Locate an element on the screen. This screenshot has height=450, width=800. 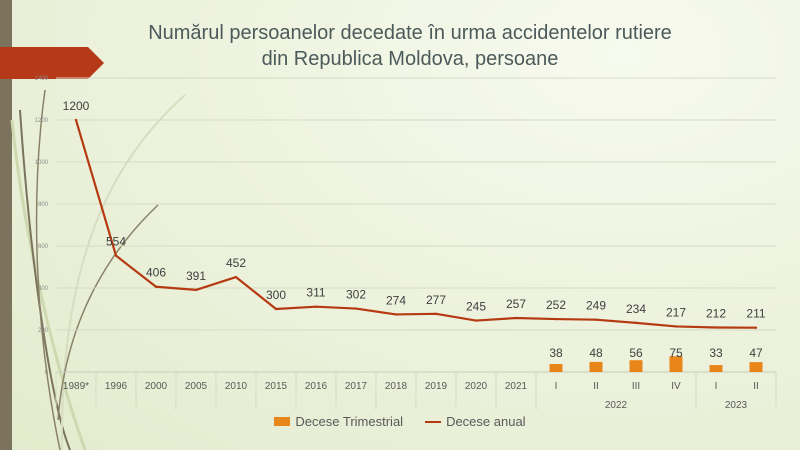
line-data-label: 211 is located at coordinates (755, 314).